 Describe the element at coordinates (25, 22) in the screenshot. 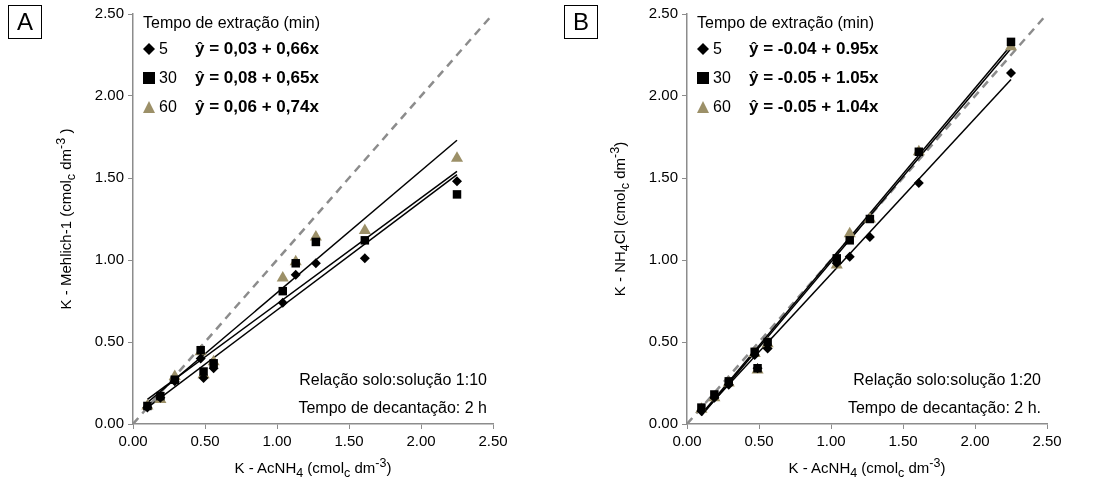

I see `text: A` at that location.